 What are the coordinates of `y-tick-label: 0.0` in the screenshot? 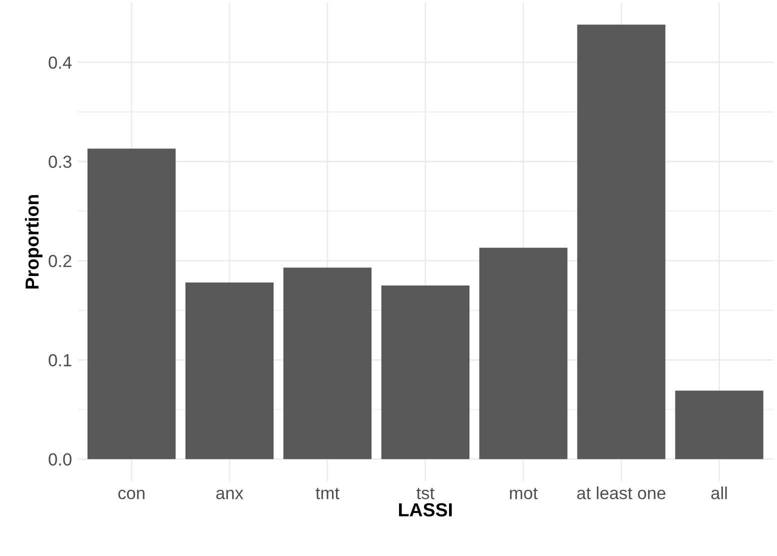 It's located at (60, 459).